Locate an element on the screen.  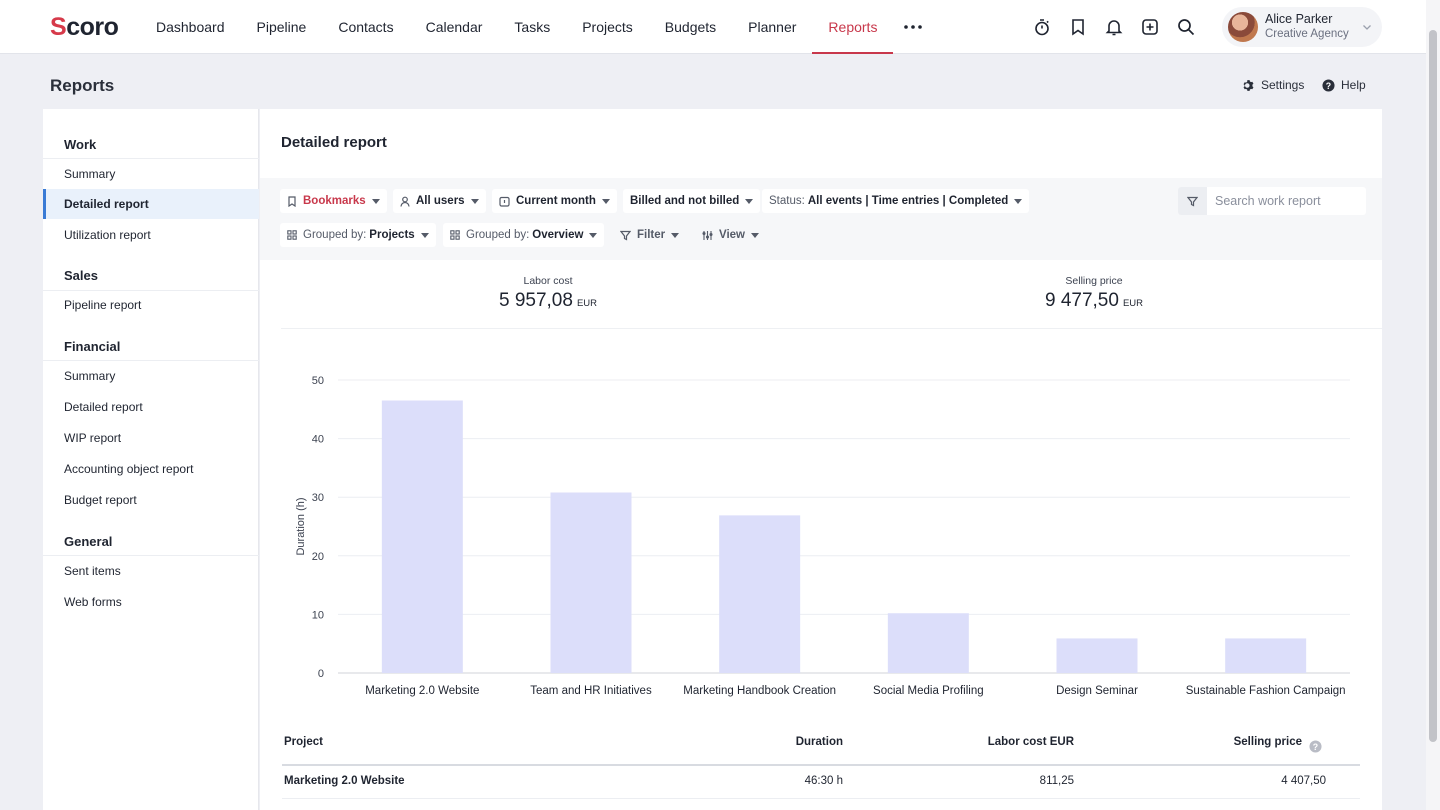
sidebar-item-pipeline-report: Pipeline report is located at coordinates (103, 305).